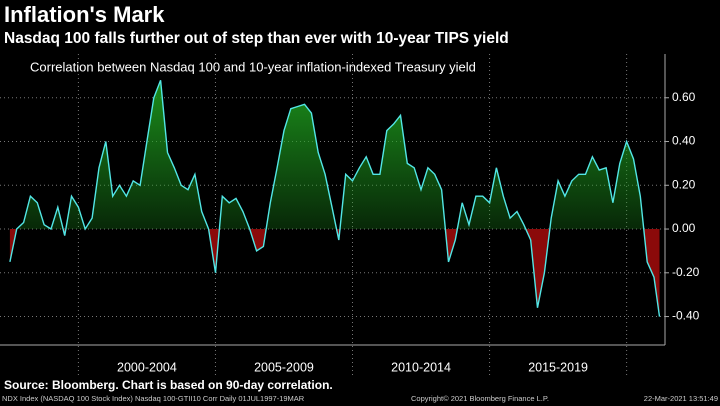 This screenshot has width=720, height=406. What do you see at coordinates (284, 367) in the screenshot?
I see `x-band-label: 2005-2009` at bounding box center [284, 367].